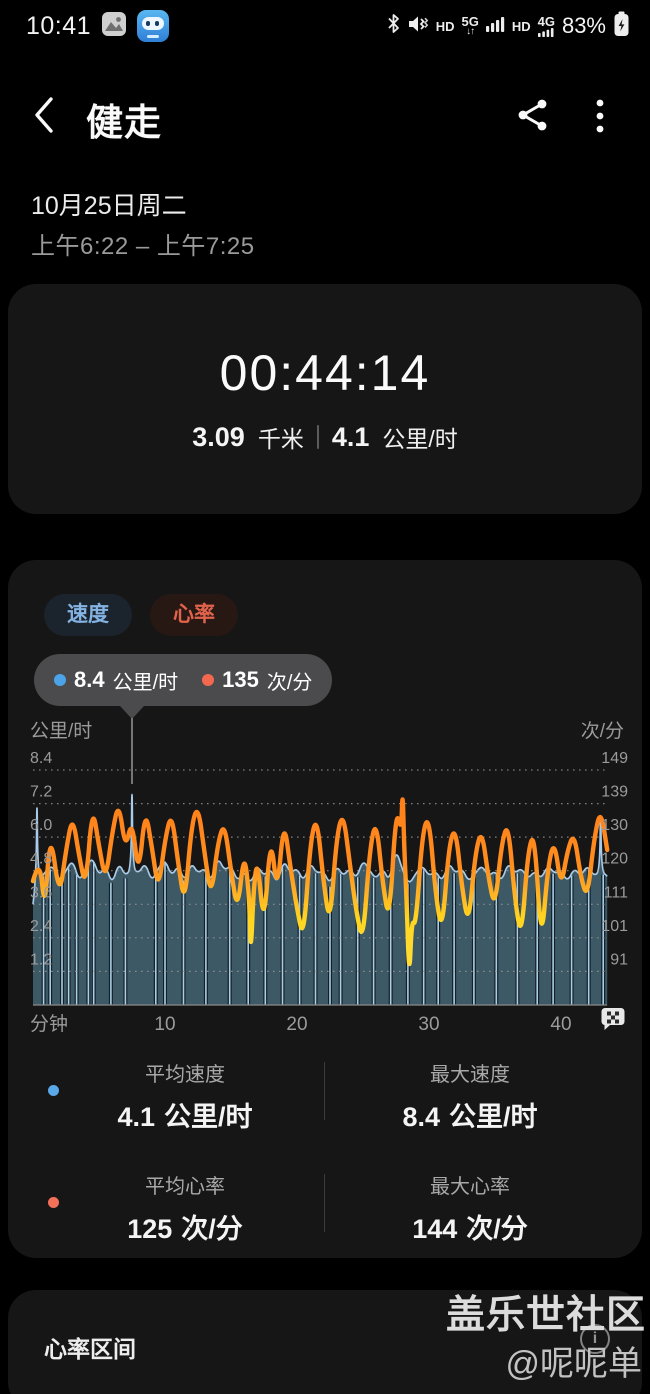 The width and height of the screenshot is (650, 1394). I want to click on svg-text: 91, so click(619, 959).